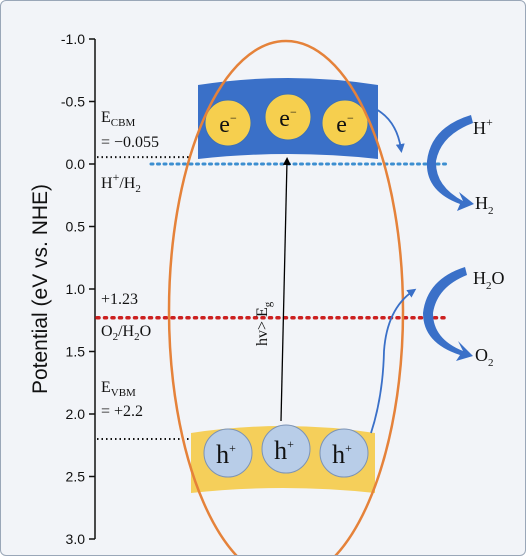 Image resolution: width=526 pixels, height=556 pixels. Describe the element at coordinates (484, 357) in the screenshot. I see `o2-product-label: O2` at that location.